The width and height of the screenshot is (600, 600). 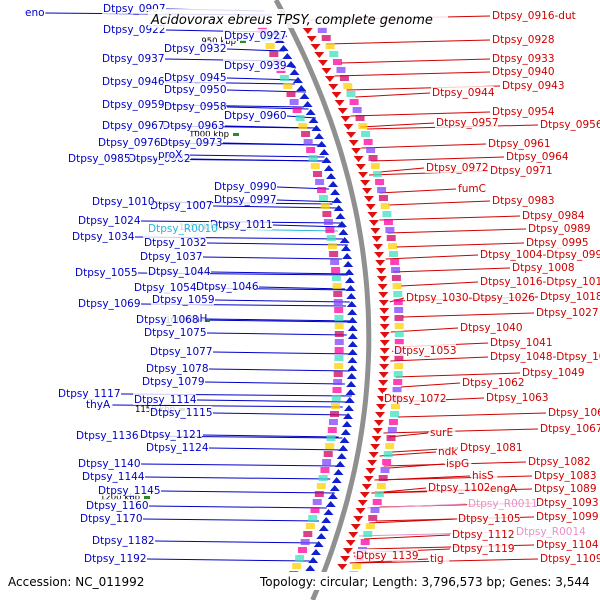 I want to click on gene-label: Dtpsy_1054, so click(x=165, y=288).